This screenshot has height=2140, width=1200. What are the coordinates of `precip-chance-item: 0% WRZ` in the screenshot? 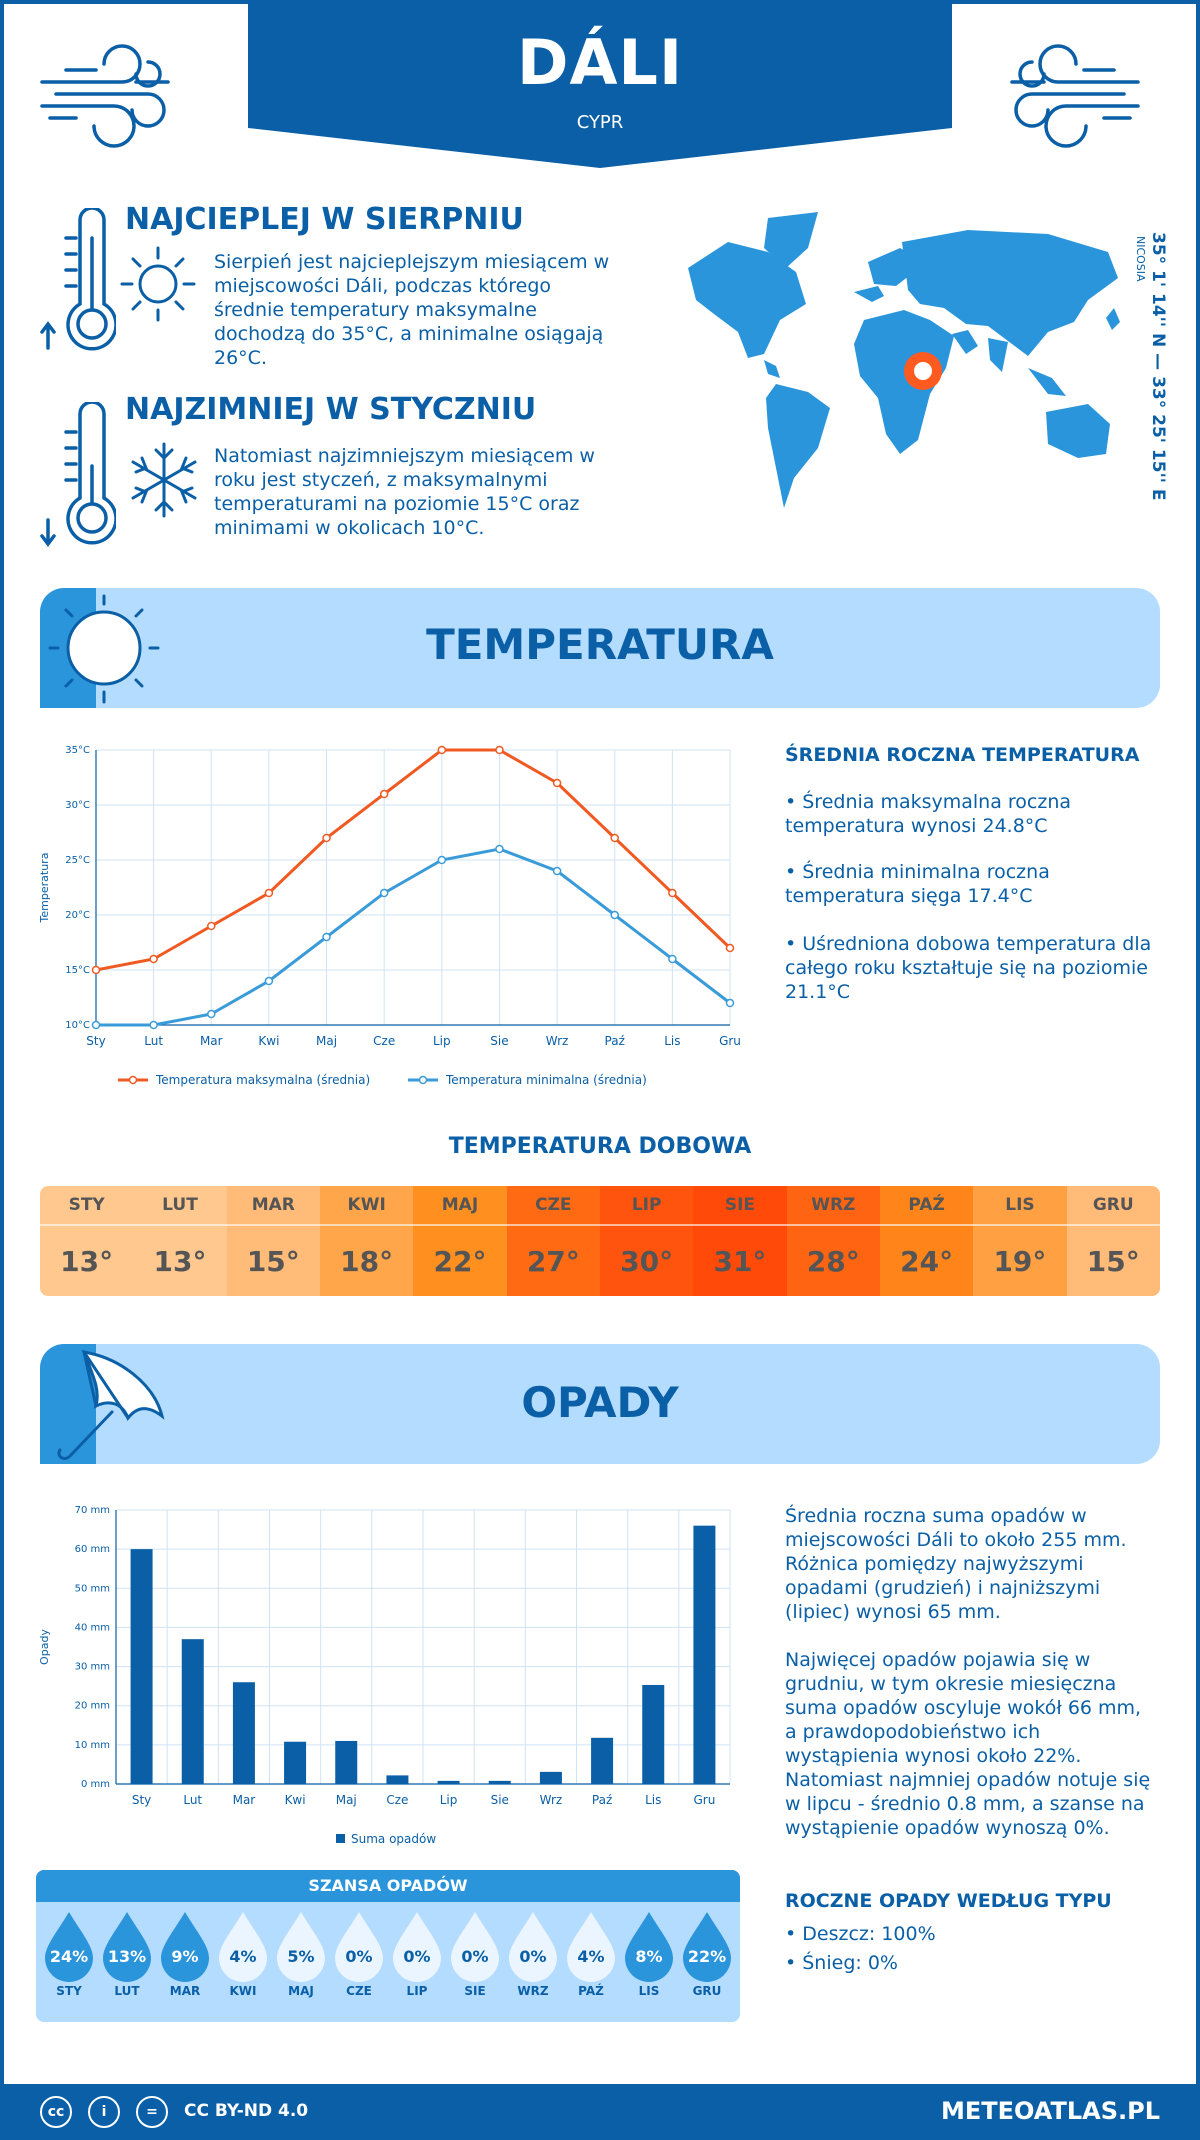 It's located at (533, 1954).